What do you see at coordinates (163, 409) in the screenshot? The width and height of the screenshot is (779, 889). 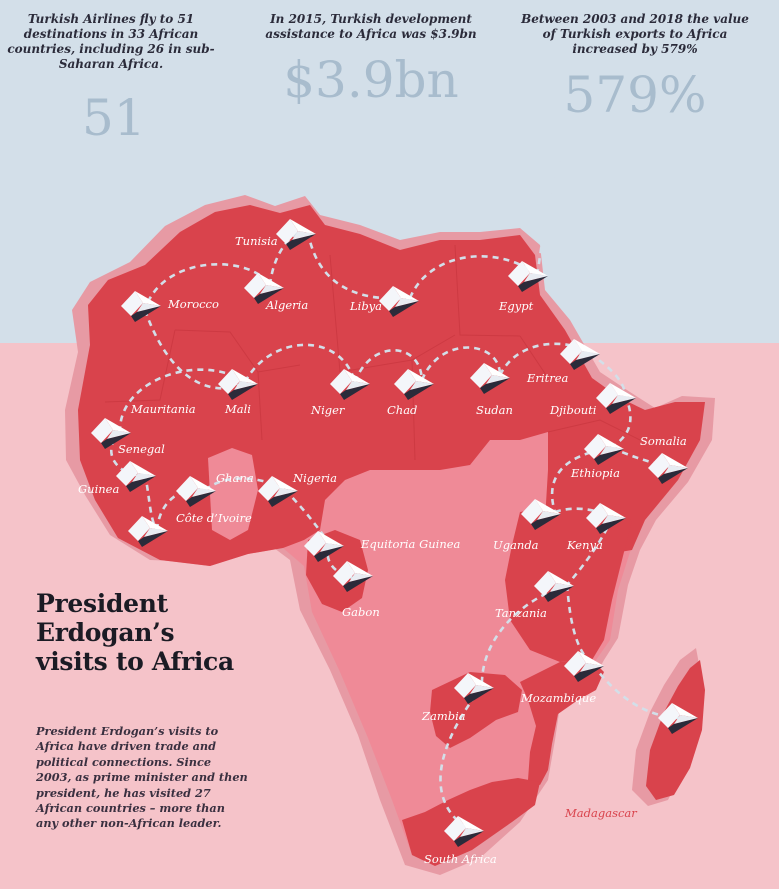 I see `label-mauritania: Mauritania` at bounding box center [163, 409].